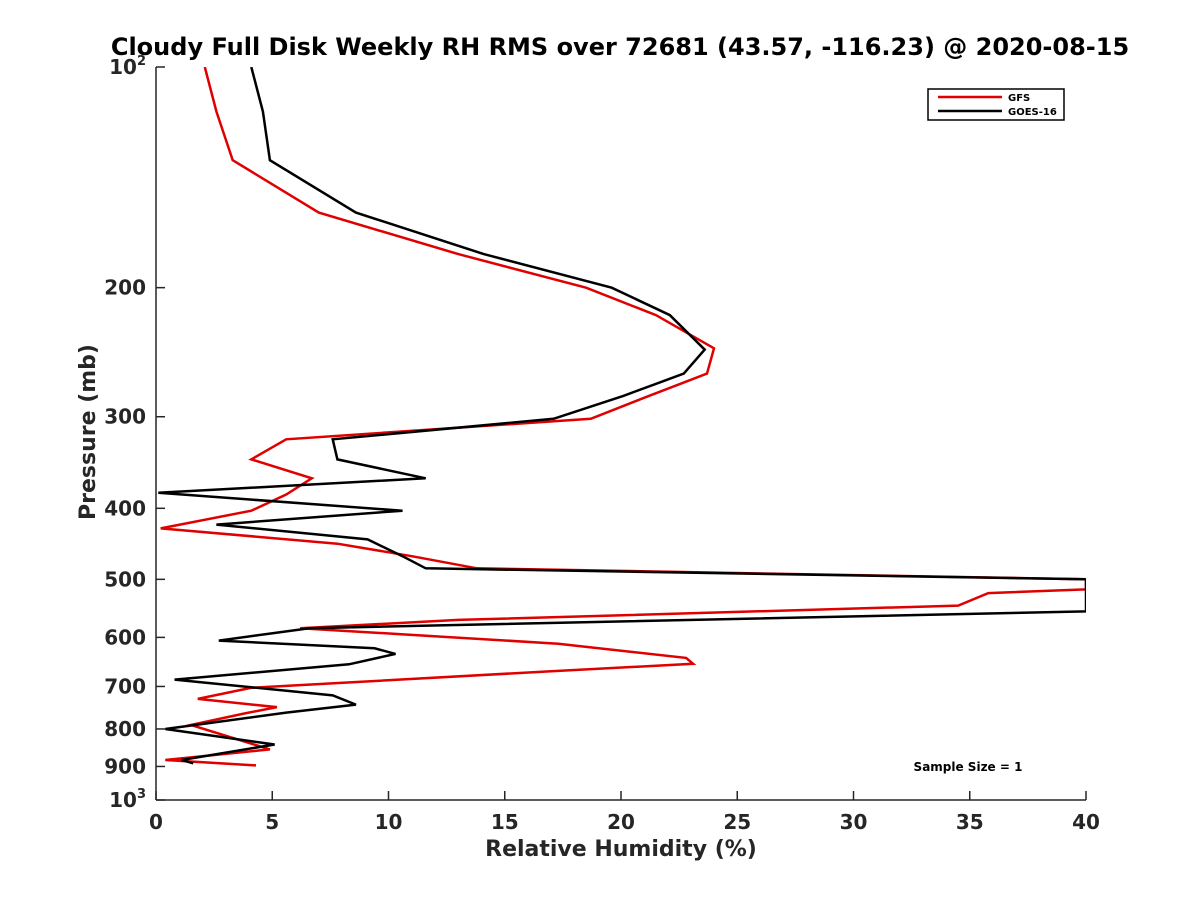  I want to click on x-tick-label: 15, so click(505, 822).